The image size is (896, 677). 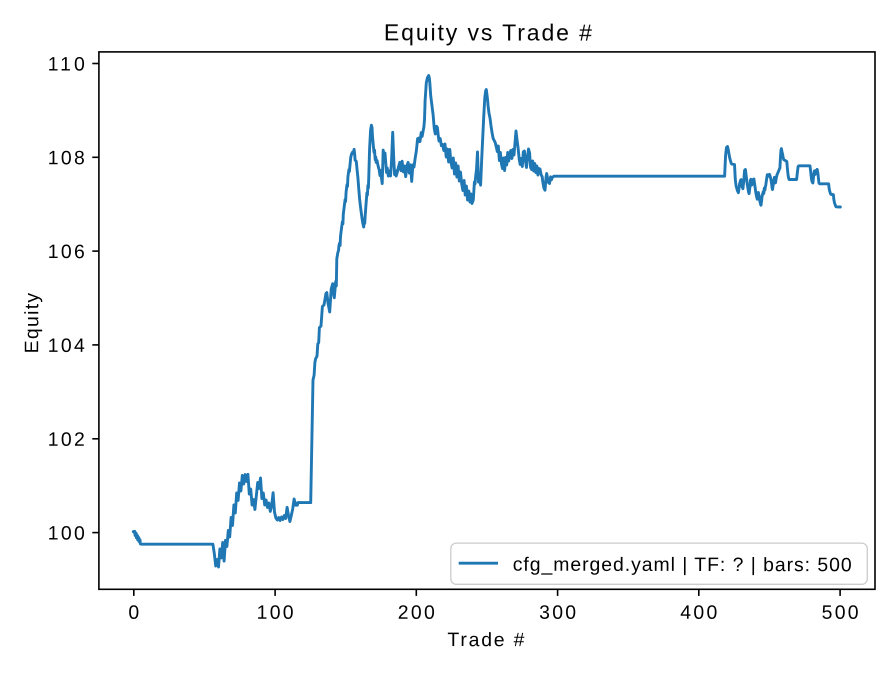 I want to click on svg-text: 500, so click(x=840, y=613).